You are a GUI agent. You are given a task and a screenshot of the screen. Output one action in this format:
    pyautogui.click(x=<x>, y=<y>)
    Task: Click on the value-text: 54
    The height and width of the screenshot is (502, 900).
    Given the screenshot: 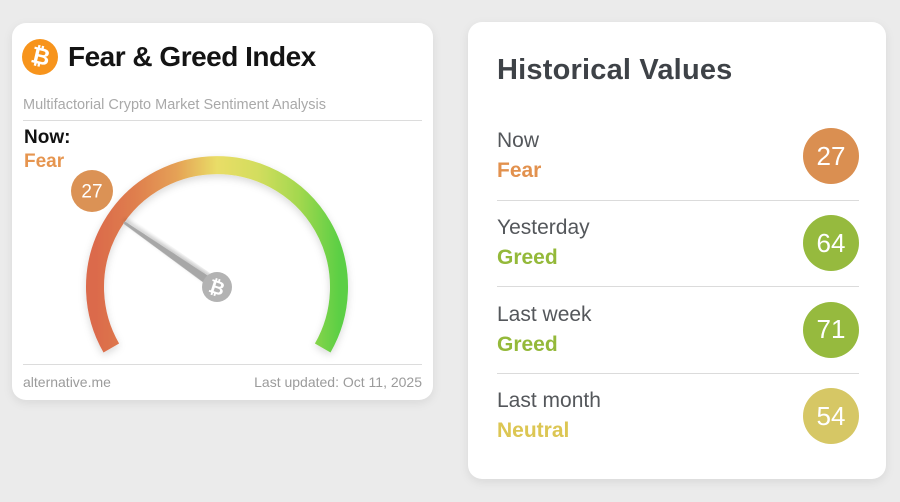 What is the action you would take?
    pyautogui.click(x=831, y=415)
    